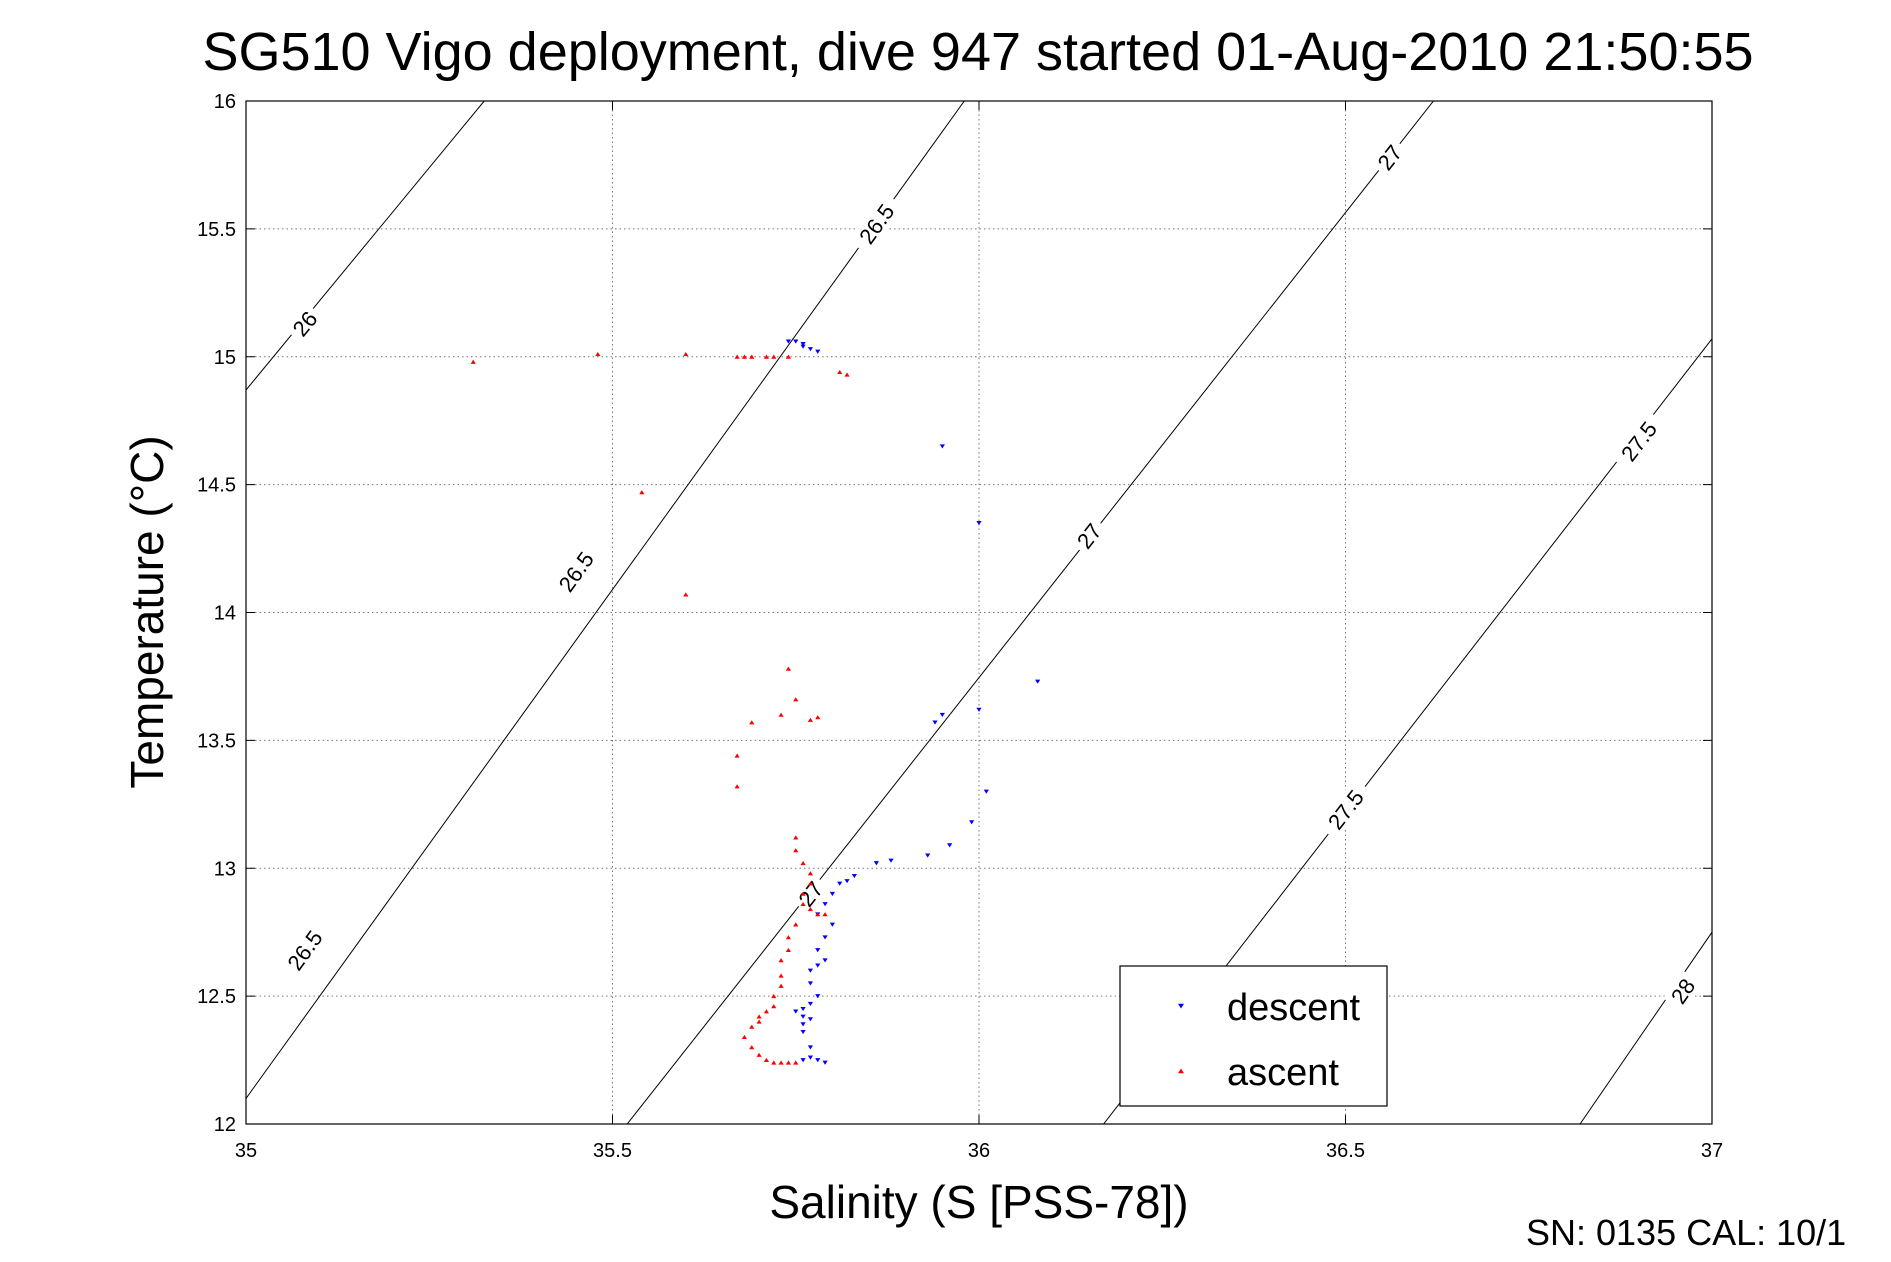 The image size is (1891, 1262). I want to click on y-axis-label: Temperature (°C), so click(147, 611).